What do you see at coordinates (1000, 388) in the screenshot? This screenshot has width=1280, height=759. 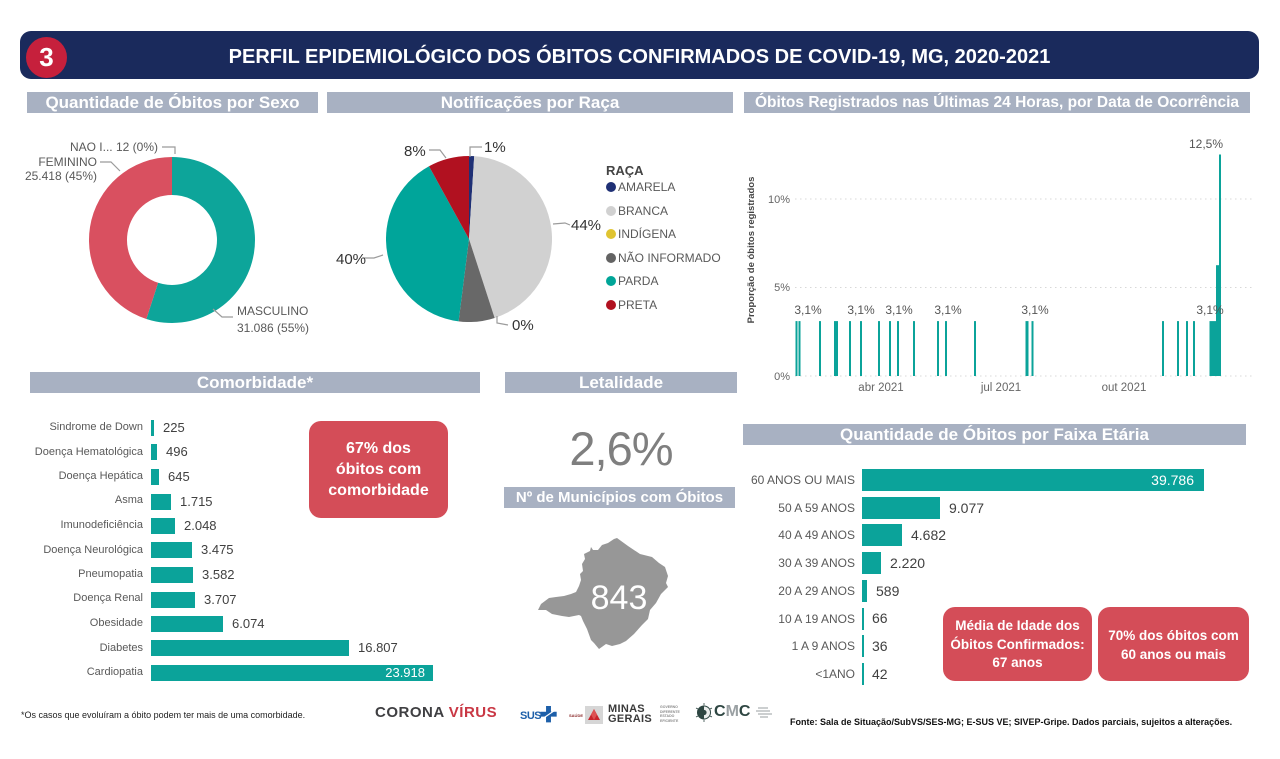 I see `svg-text: jul 2021` at bounding box center [1000, 388].